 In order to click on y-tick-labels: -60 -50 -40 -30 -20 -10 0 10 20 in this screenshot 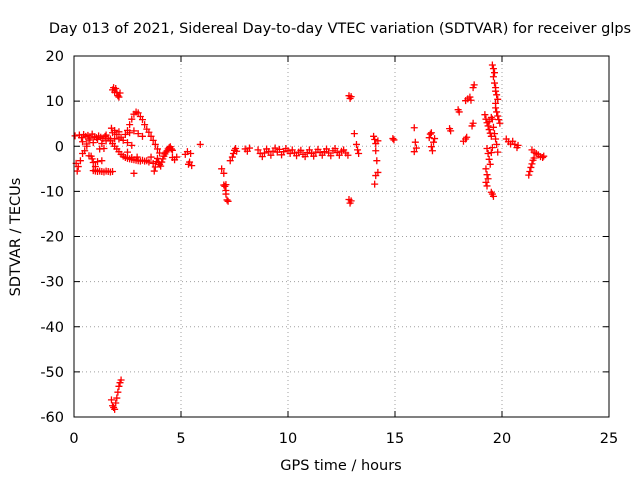, I will do `click(52, 237)`.